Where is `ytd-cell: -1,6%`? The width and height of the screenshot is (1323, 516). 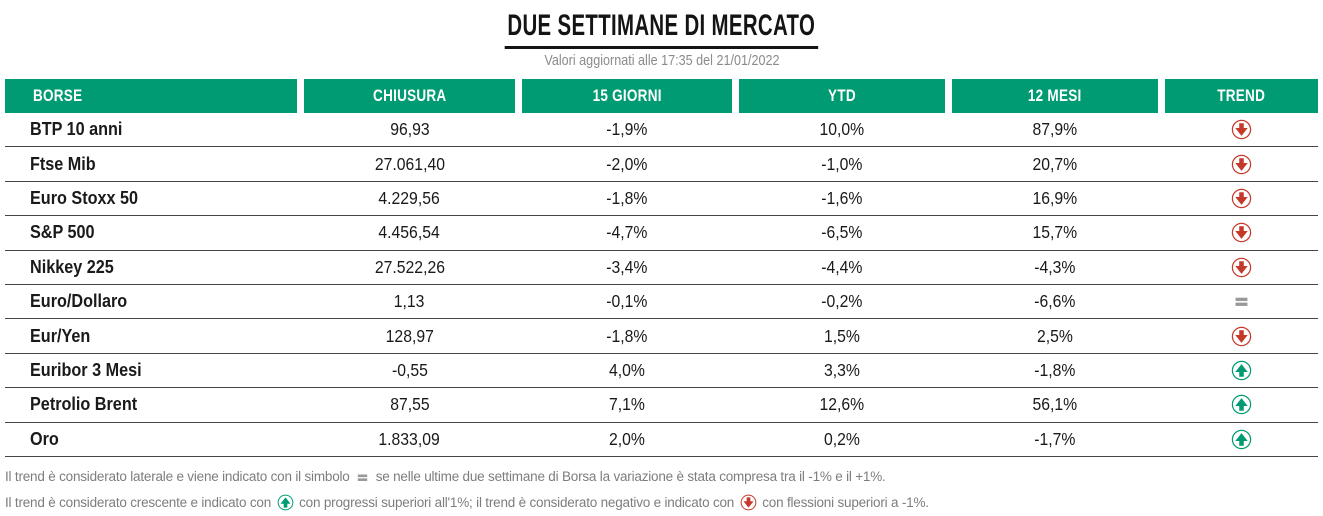
ytd-cell: -1,6% is located at coordinates (842, 198).